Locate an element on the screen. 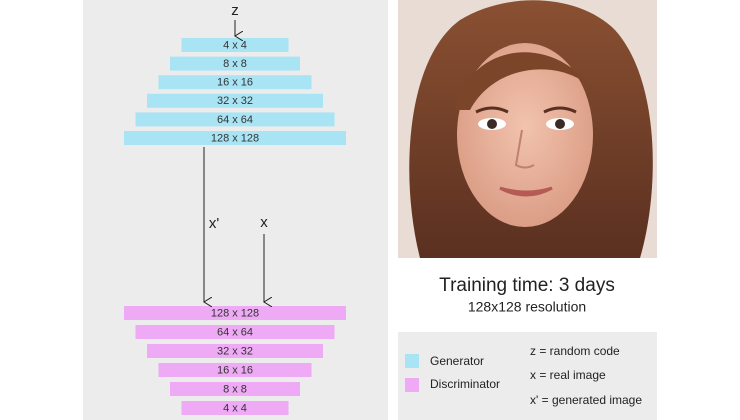 The height and width of the screenshot is (420, 740). caption-subtitle: 128x128 resolution is located at coordinates (527, 307).